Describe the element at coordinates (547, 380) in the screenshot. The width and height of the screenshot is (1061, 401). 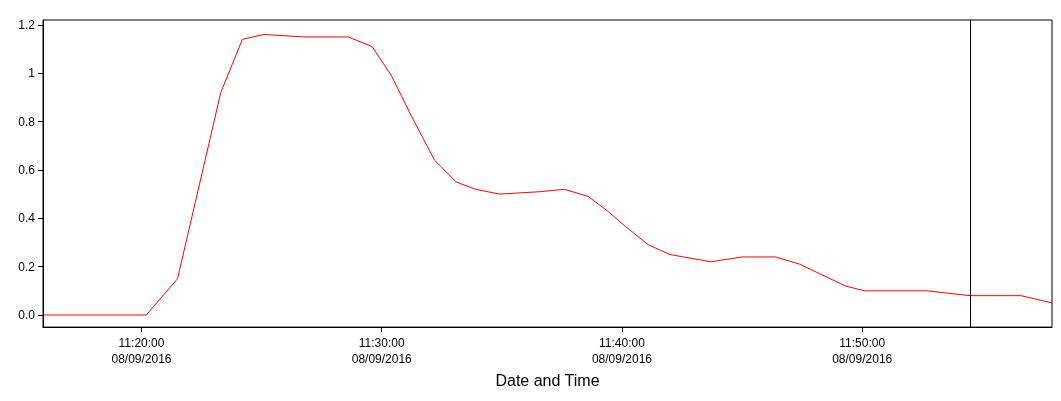
I see `x-axis-title: Date and Time` at that location.